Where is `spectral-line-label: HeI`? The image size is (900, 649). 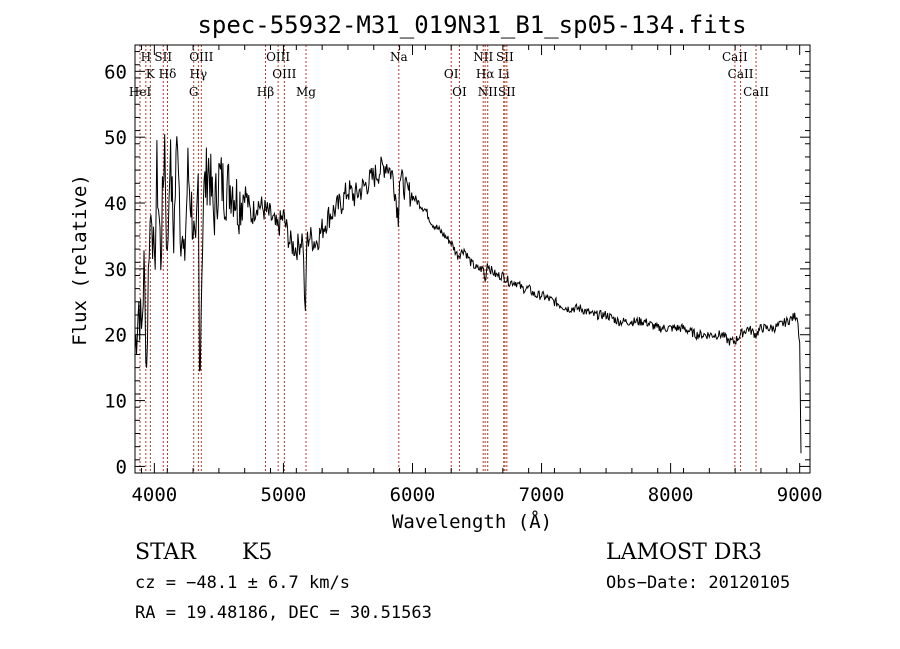 spectral-line-label: HeI is located at coordinates (140, 92).